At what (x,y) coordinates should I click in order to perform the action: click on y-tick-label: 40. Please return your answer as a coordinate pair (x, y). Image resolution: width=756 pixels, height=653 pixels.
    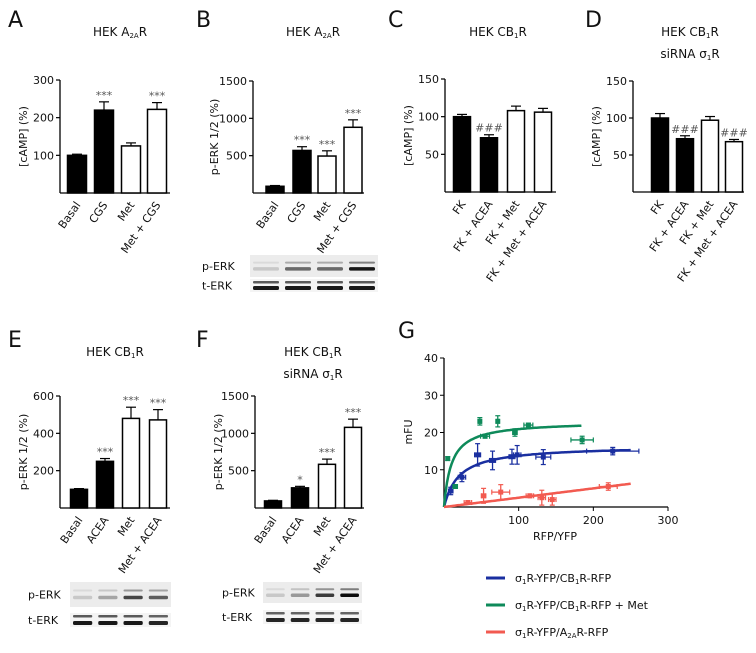
    Looking at the image, I should click on (431, 358).